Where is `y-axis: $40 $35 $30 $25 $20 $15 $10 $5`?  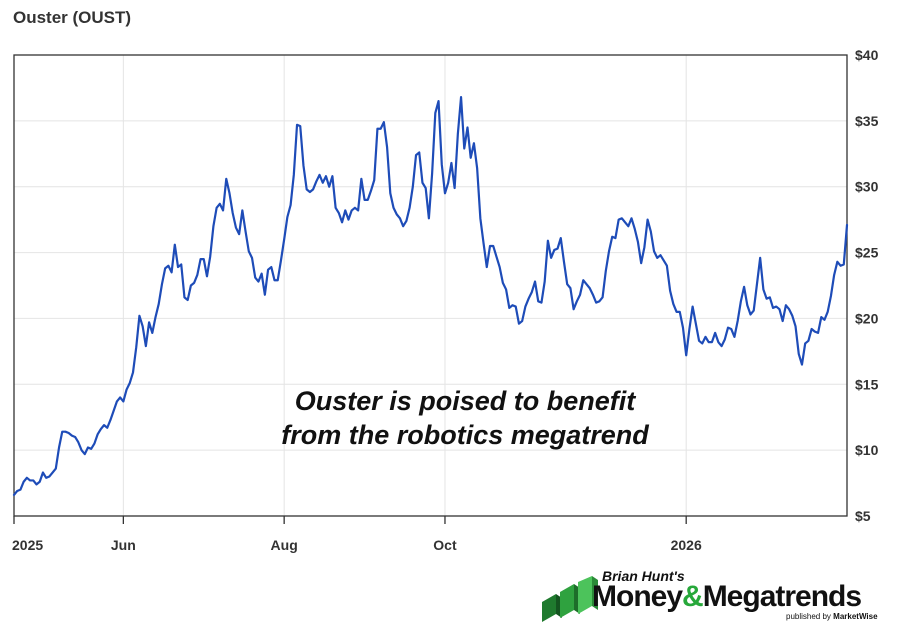 y-axis: $40 $35 $30 $25 $20 $15 $10 $5 is located at coordinates (867, 285).